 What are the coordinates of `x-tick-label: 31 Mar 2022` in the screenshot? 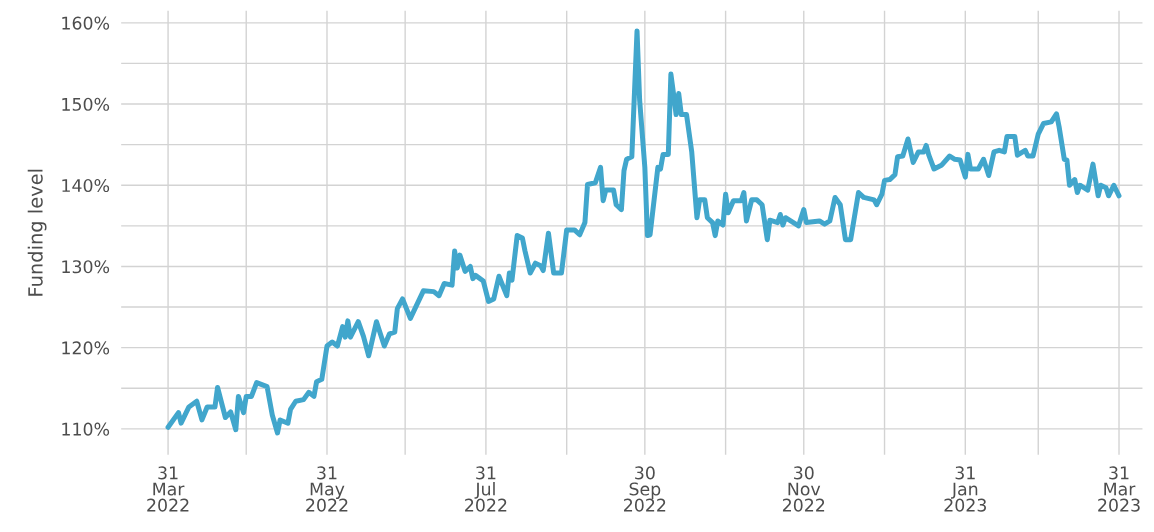 It's located at (168, 489).